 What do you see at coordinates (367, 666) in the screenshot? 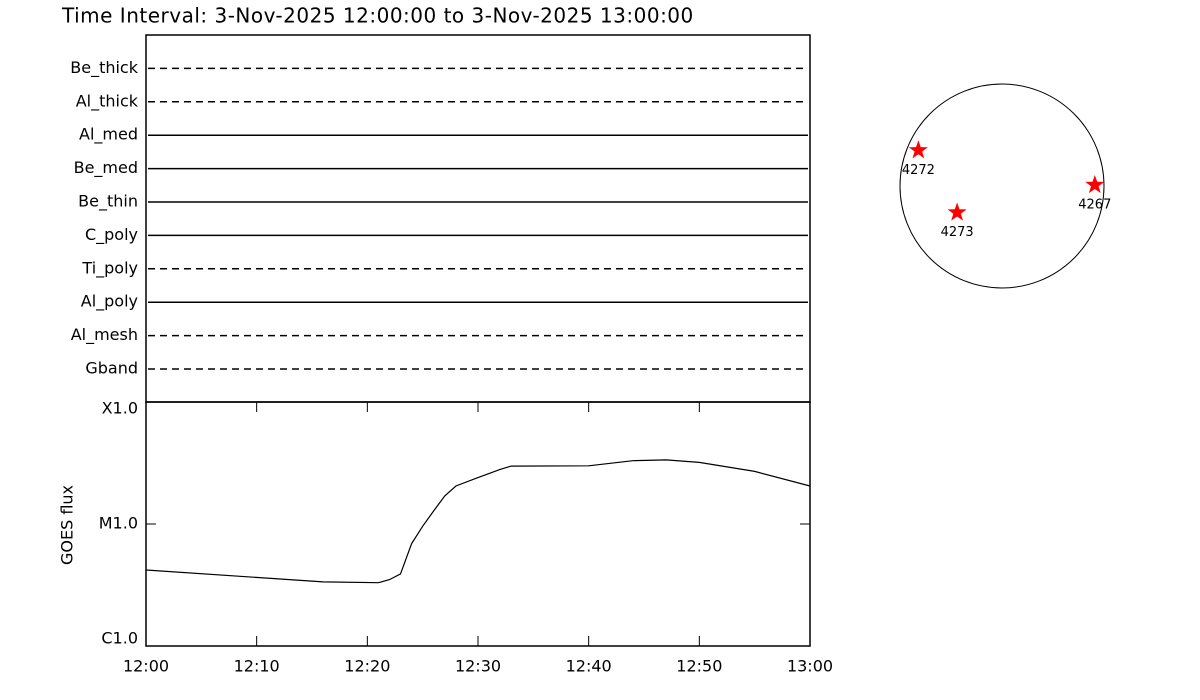
I see `x-tick-label: 12:20` at bounding box center [367, 666].